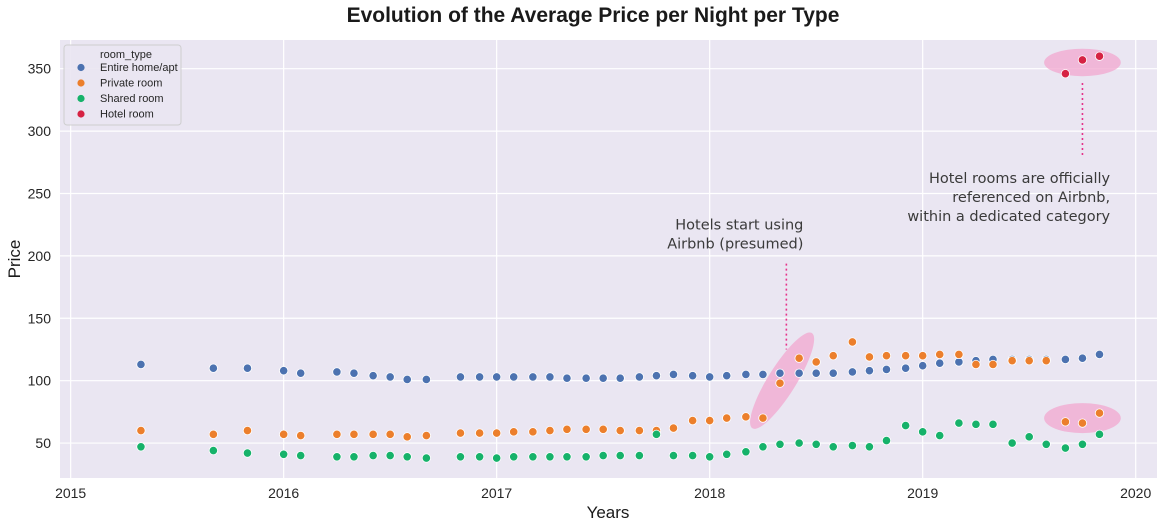 The image size is (1166, 527). What do you see at coordinates (1082, 418) in the screenshot?
I see `highlight-ellipse` at bounding box center [1082, 418].